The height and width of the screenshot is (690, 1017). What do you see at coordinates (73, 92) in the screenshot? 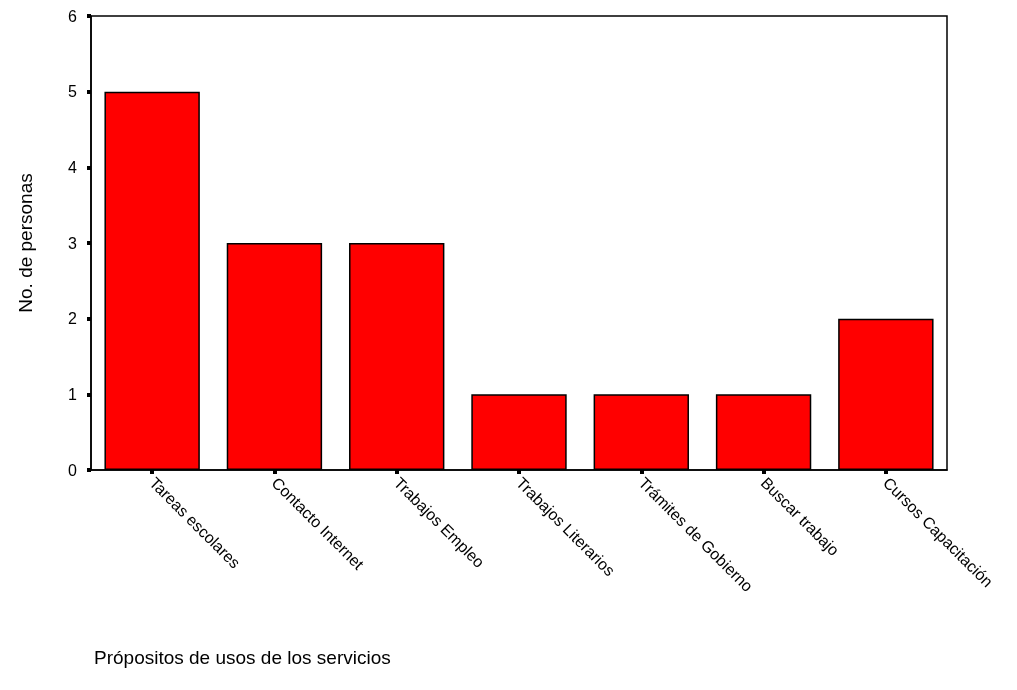
I see `y-tick-label: 5` at bounding box center [73, 92].